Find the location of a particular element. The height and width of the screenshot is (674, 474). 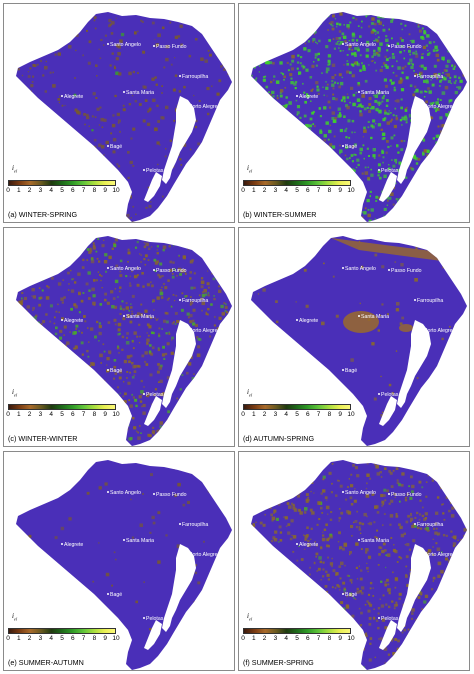

city-label: Santo Angelo is located at coordinates (360, 269).